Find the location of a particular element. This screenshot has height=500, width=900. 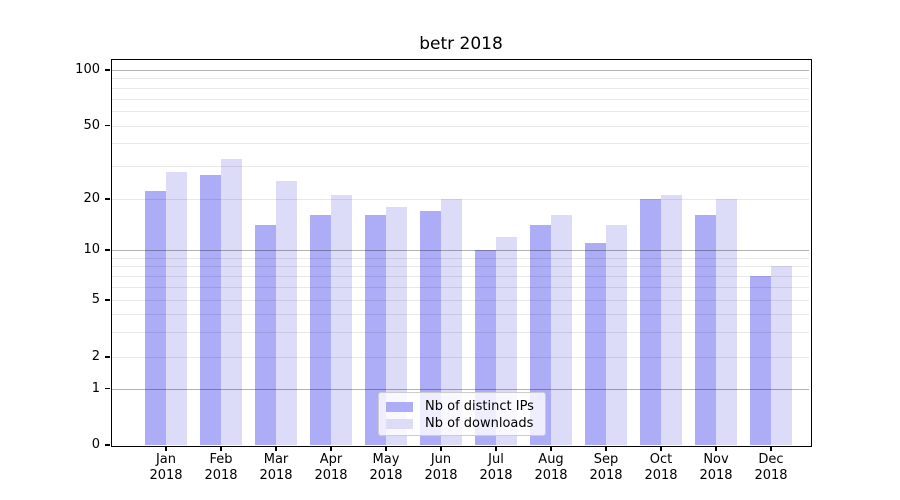

x-tick-label-month: Apr is located at coordinates (331, 459).